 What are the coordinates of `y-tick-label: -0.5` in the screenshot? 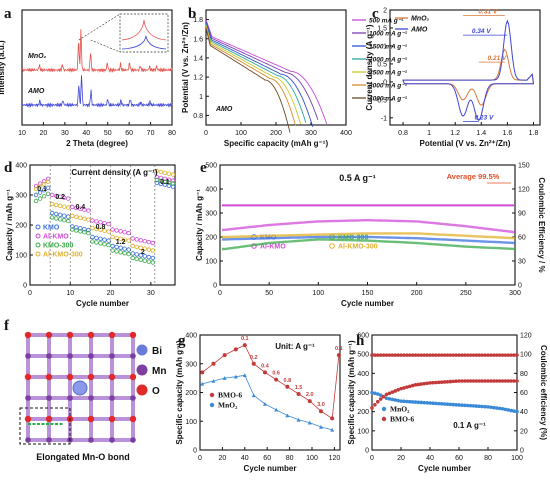 It's located at (381, 100).